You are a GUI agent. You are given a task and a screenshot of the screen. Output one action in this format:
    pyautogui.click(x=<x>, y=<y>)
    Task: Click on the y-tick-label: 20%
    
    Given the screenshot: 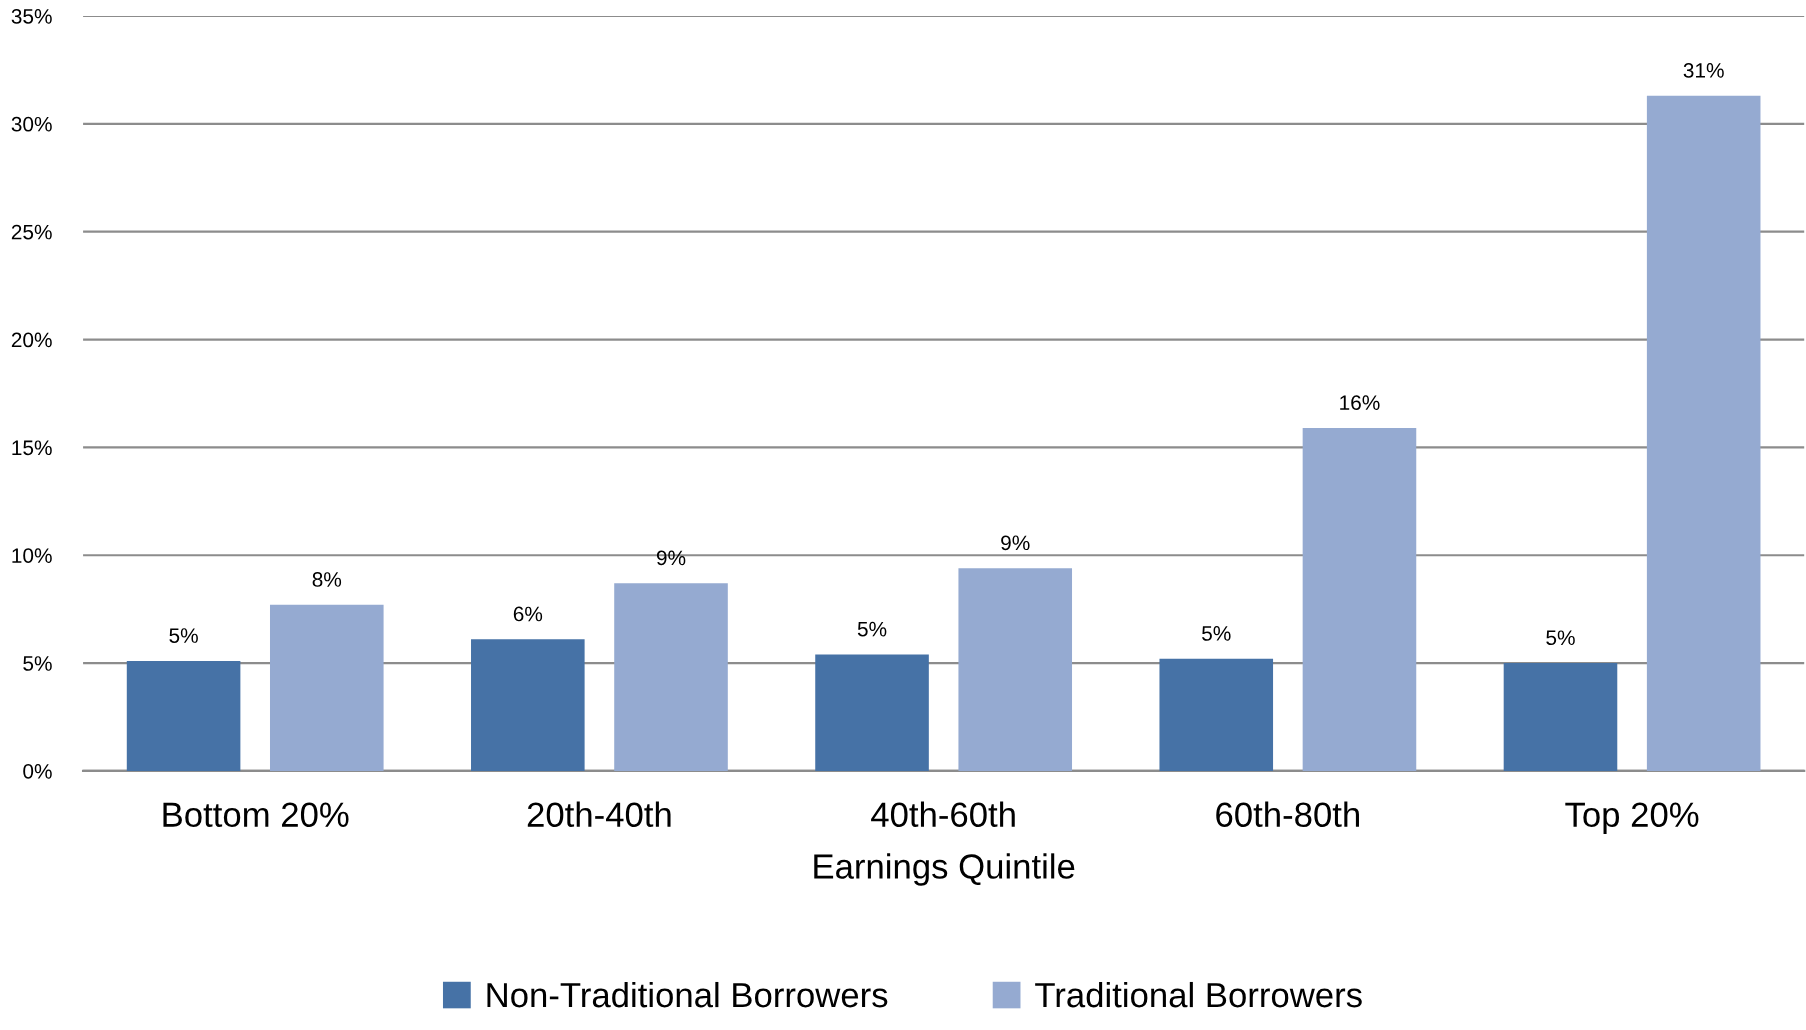 What is the action you would take?
    pyautogui.click(x=31, y=340)
    